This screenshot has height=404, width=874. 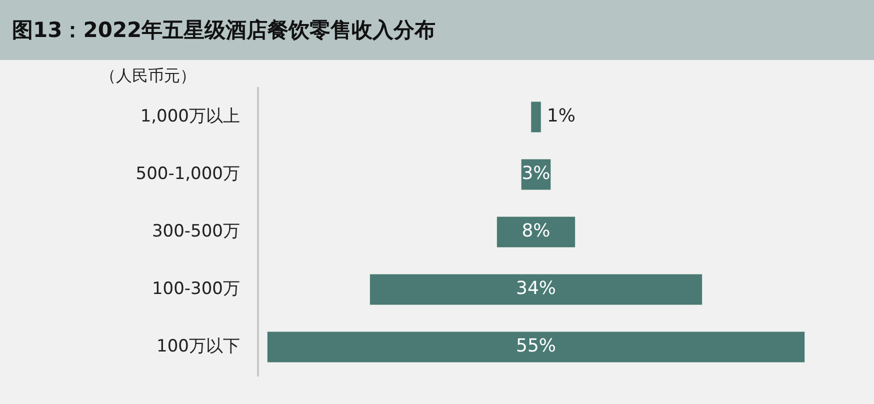 What do you see at coordinates (536, 231) in the screenshot?
I see `data-label: 8%` at bounding box center [536, 231].